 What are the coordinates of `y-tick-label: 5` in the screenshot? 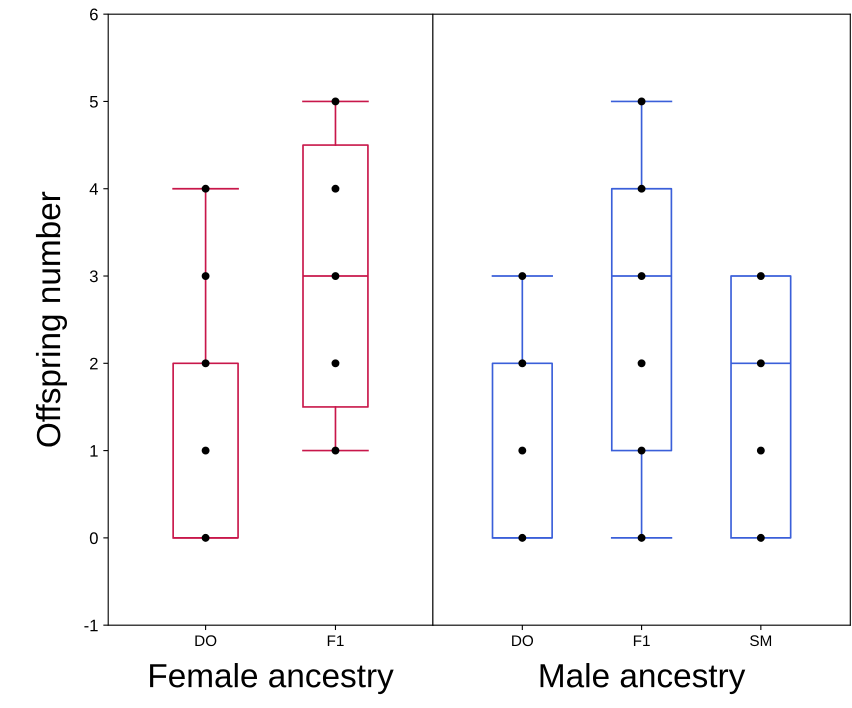 It's located at (94, 102).